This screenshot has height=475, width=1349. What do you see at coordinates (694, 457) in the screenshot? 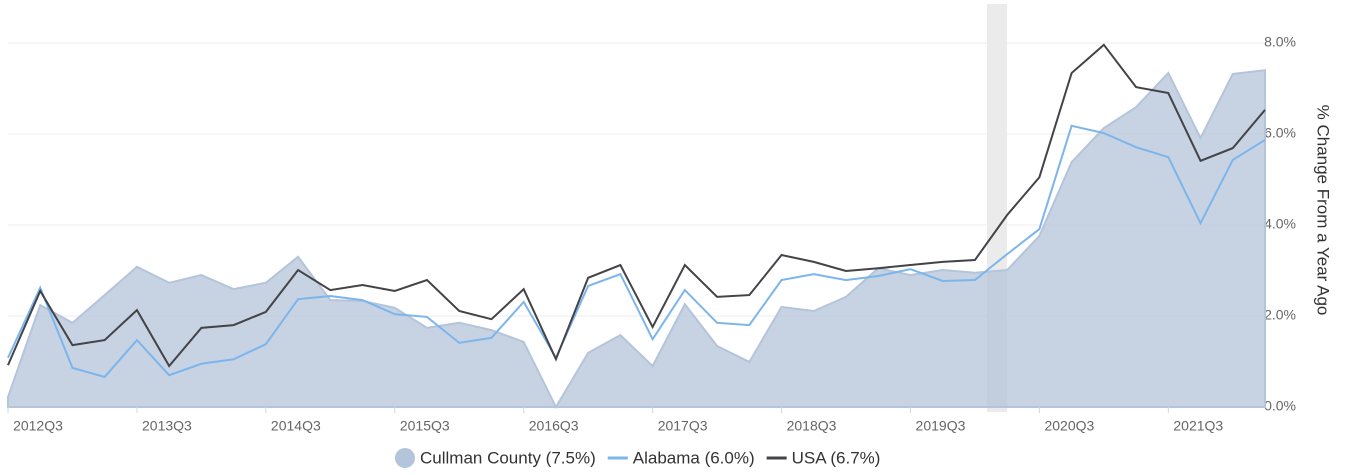
I see `legend-label: Alabama (6.0%)` at bounding box center [694, 457].